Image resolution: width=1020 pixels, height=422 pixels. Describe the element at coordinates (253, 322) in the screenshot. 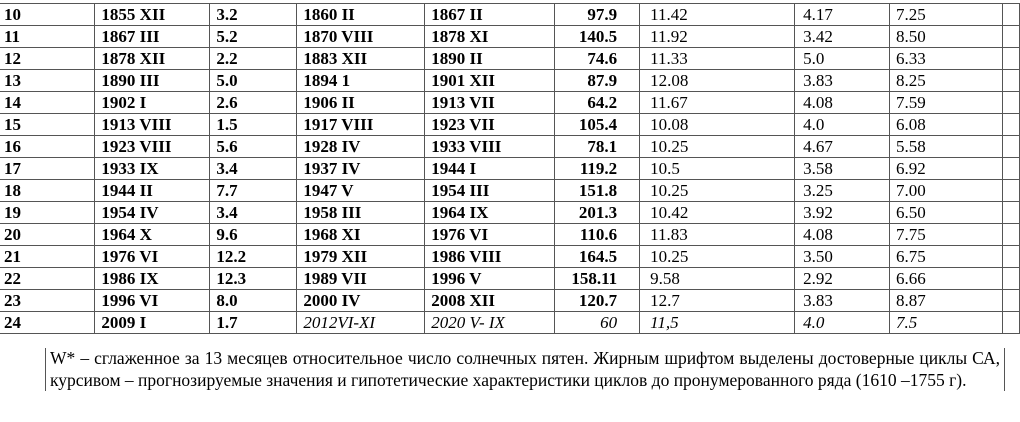

I see `table-cell: 1.7` at that location.